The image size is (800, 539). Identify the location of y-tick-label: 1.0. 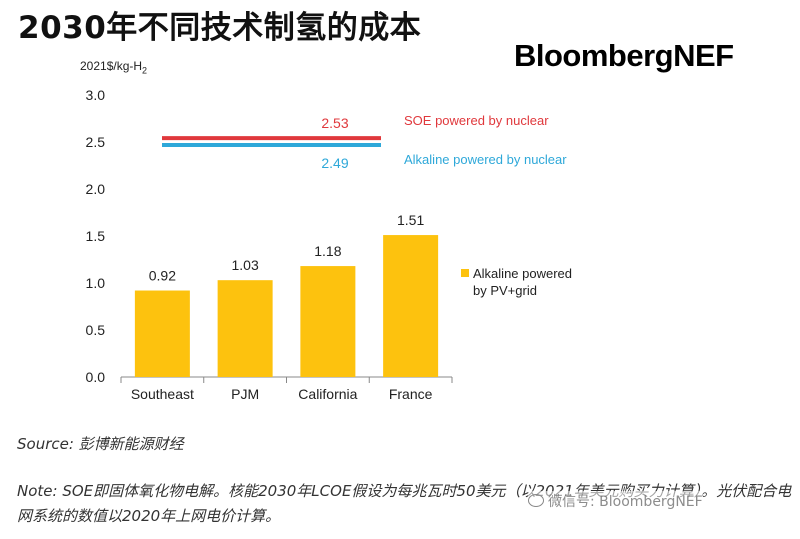
(96, 283).